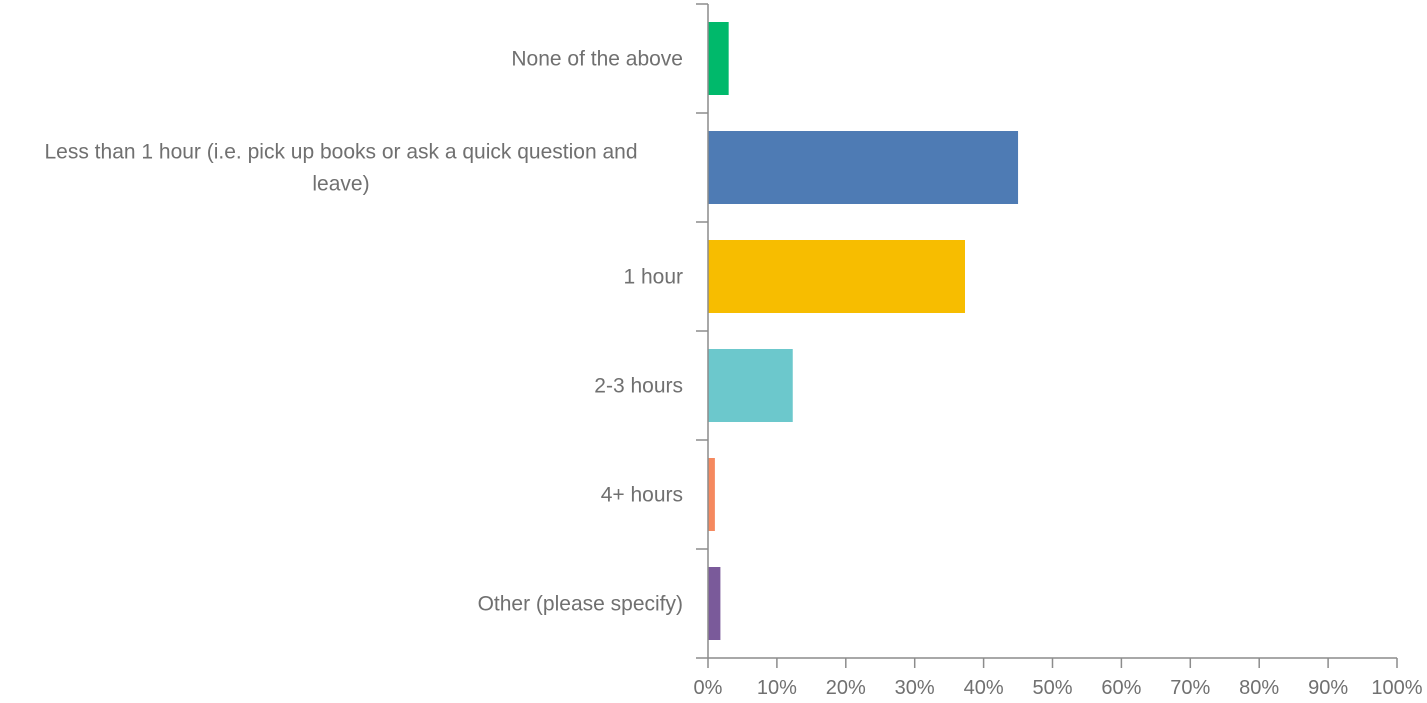 The height and width of the screenshot is (703, 1427). I want to click on category-label-2: 1 hour, so click(653, 277).